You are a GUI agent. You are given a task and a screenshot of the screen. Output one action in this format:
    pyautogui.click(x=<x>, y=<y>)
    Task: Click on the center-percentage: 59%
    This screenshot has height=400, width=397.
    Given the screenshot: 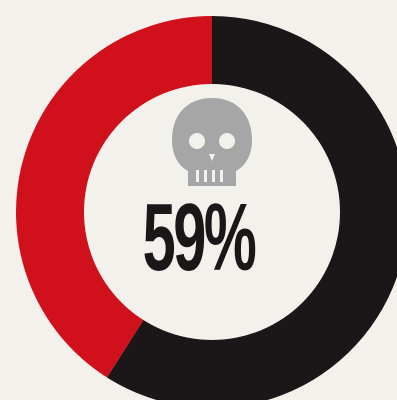 What is the action you would take?
    pyautogui.click(x=199, y=237)
    